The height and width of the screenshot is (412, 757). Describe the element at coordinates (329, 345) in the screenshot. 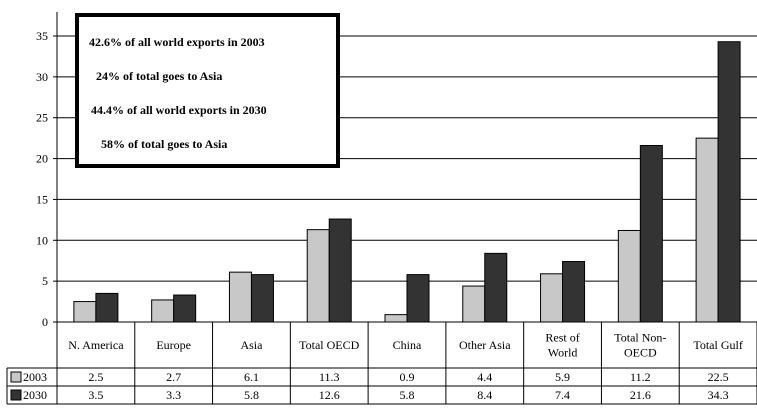

I see `x-tick-label: Total OECD` at that location.